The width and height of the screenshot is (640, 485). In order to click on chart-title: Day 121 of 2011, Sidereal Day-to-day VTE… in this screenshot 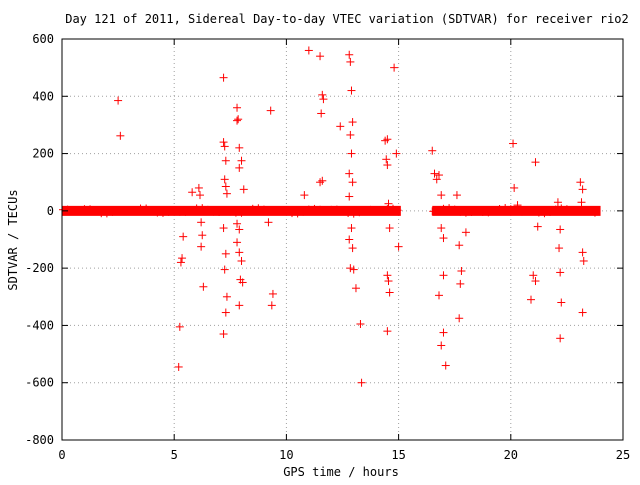, I will do `click(347, 19)`.